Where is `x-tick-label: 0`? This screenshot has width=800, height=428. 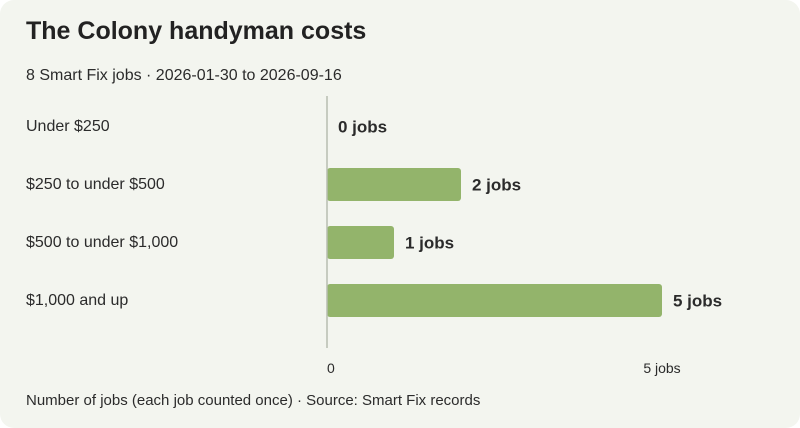
x-tick-label: 0 is located at coordinates (331, 368).